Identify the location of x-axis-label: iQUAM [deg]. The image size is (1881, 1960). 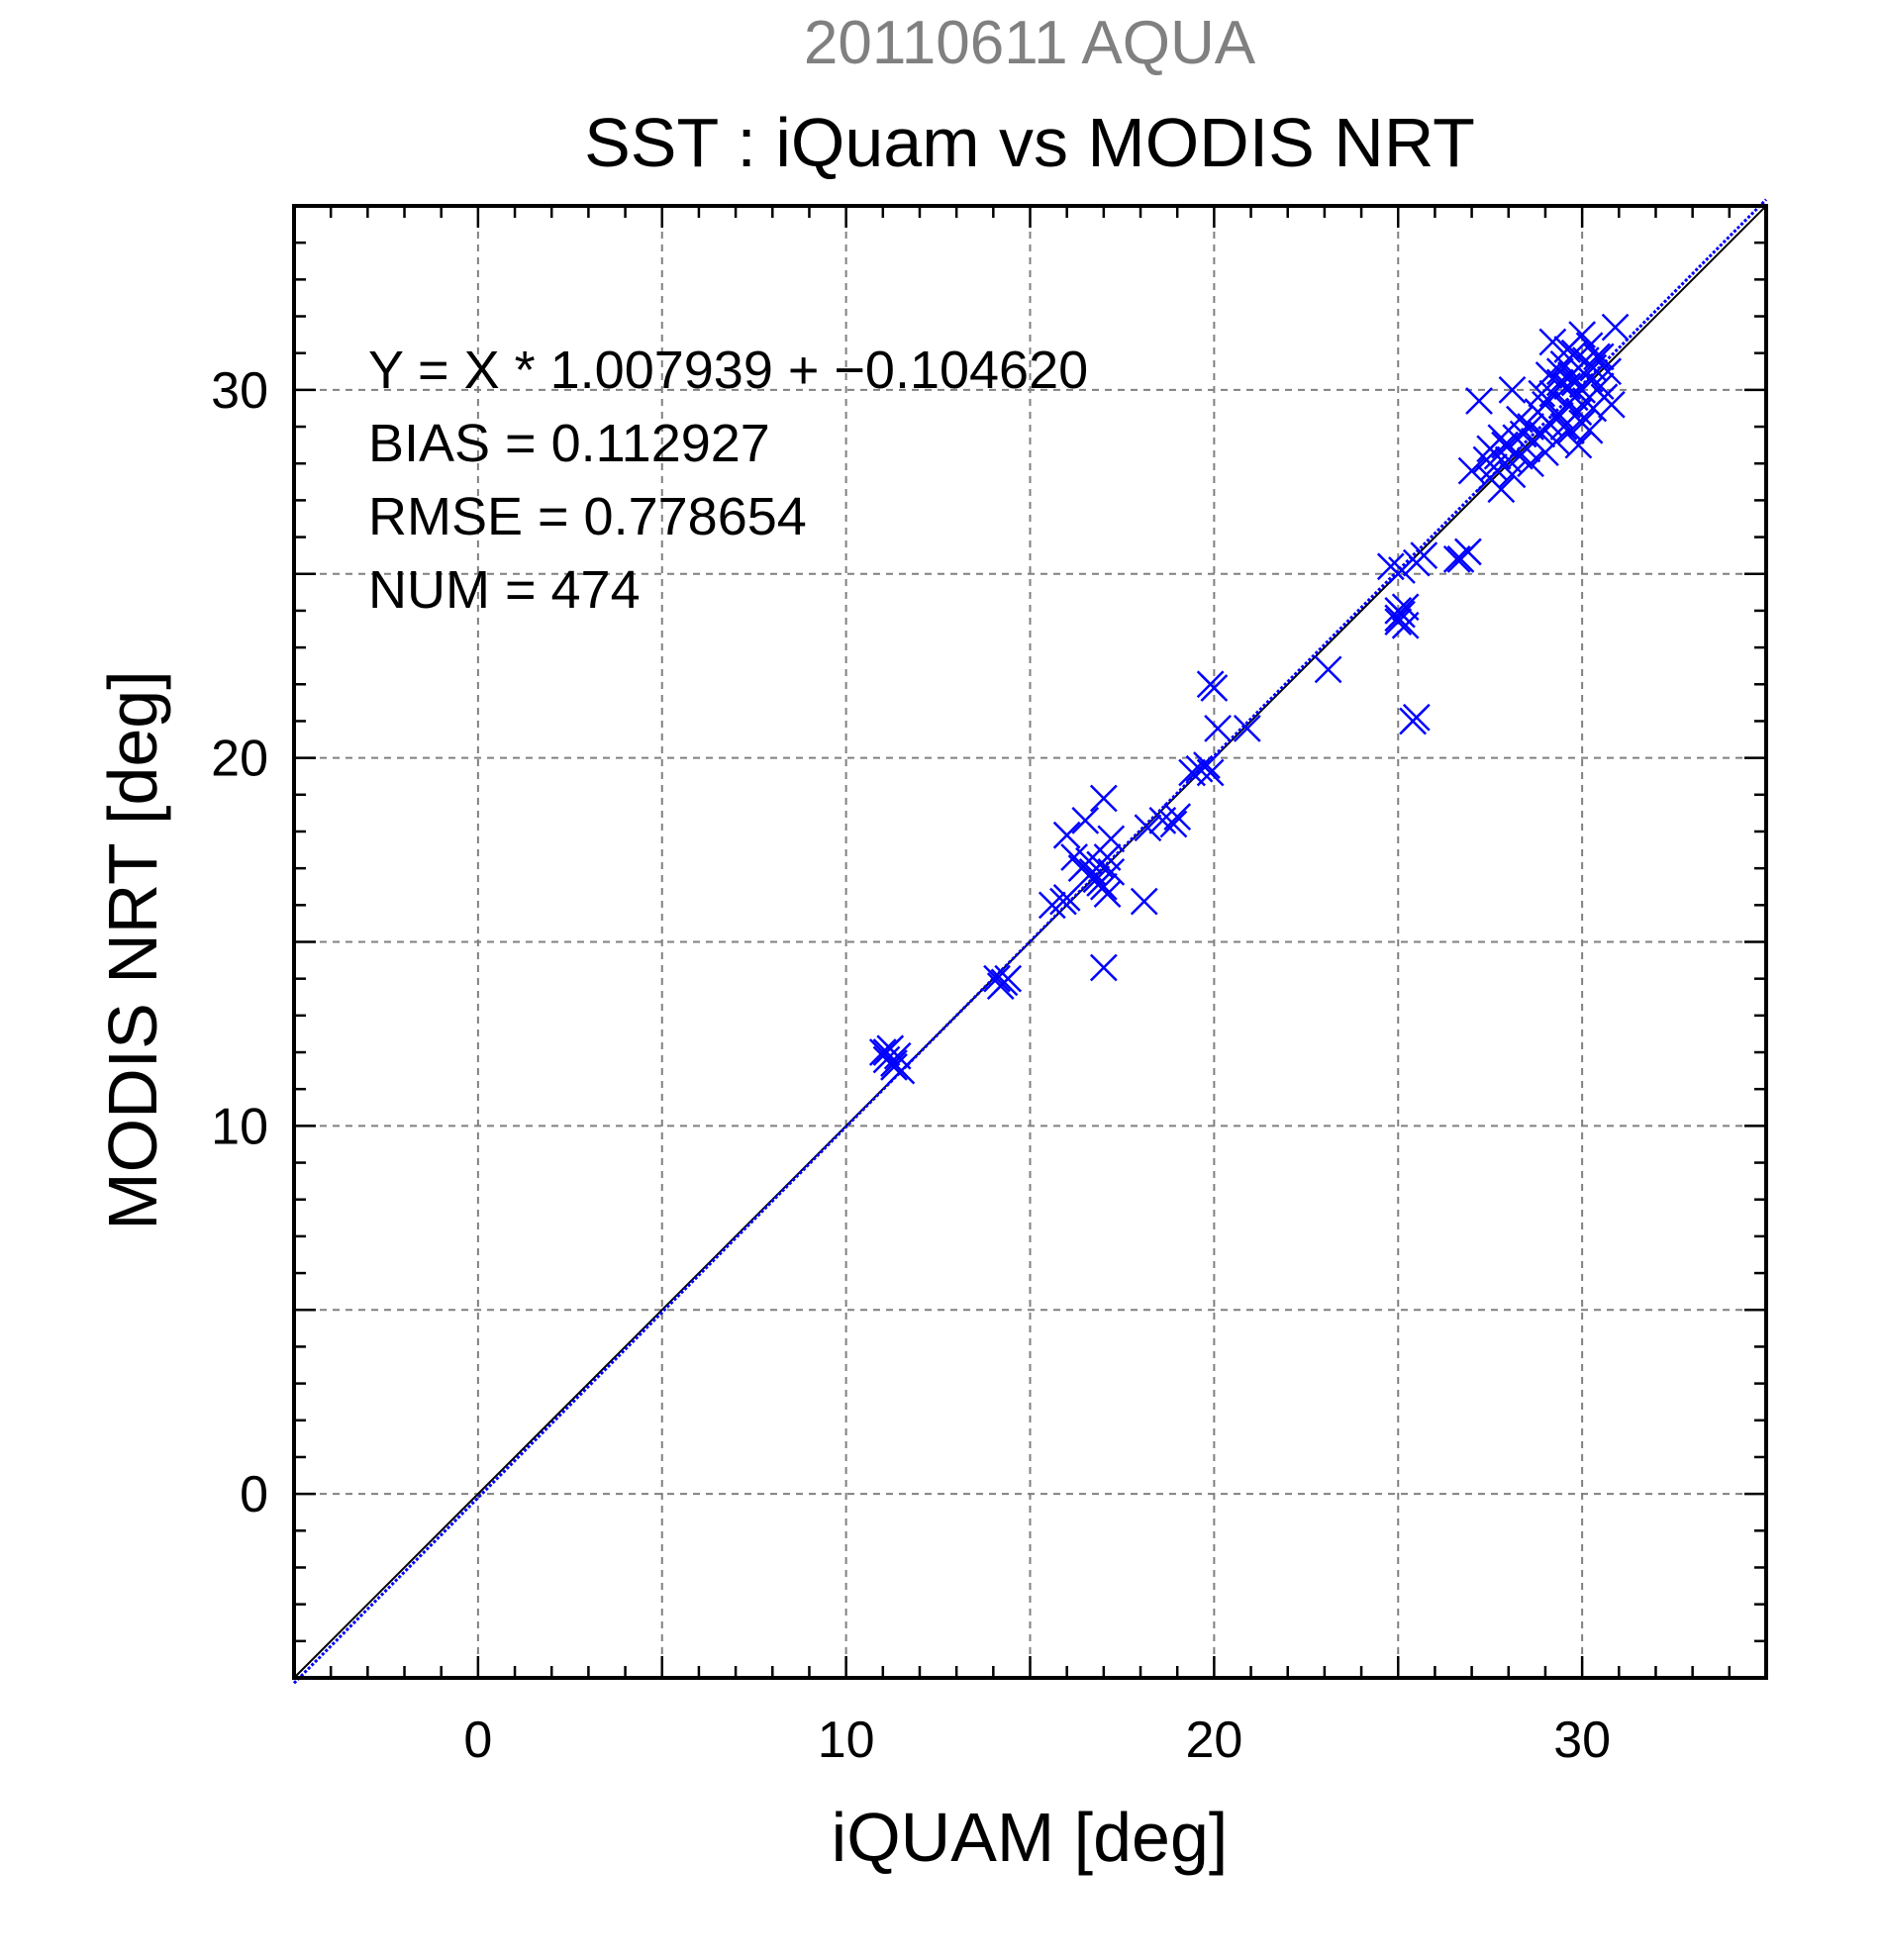
(1030, 1837).